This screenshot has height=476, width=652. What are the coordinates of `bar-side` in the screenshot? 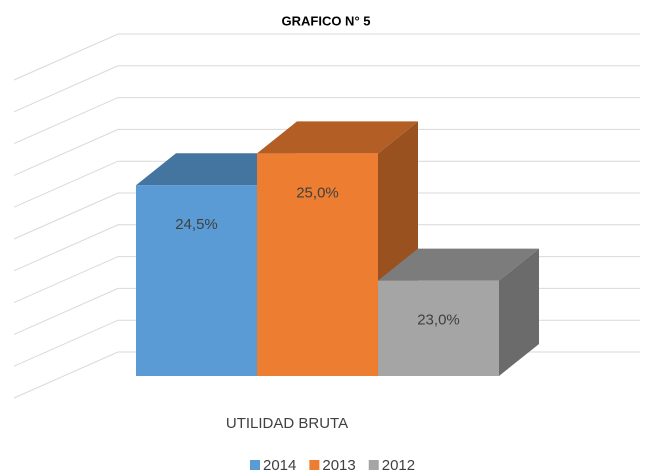 It's located at (519, 312).